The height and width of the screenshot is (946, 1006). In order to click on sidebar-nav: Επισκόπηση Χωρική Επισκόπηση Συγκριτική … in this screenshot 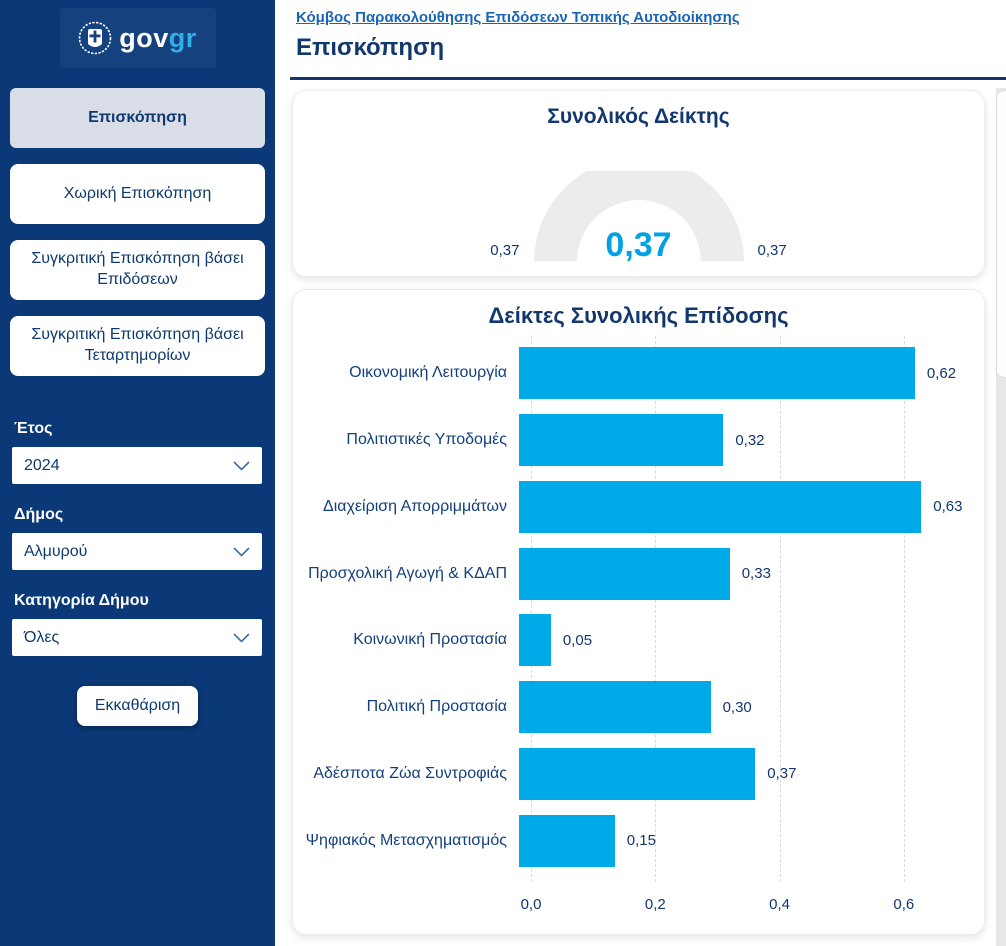, I will do `click(137, 222)`.